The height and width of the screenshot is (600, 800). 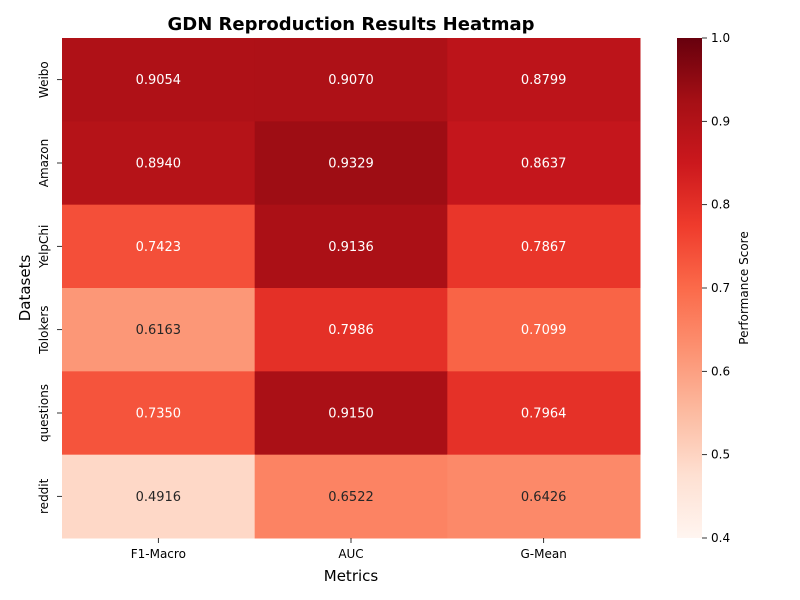 I want to click on y-tick-label: Amazon, so click(x=44, y=163).